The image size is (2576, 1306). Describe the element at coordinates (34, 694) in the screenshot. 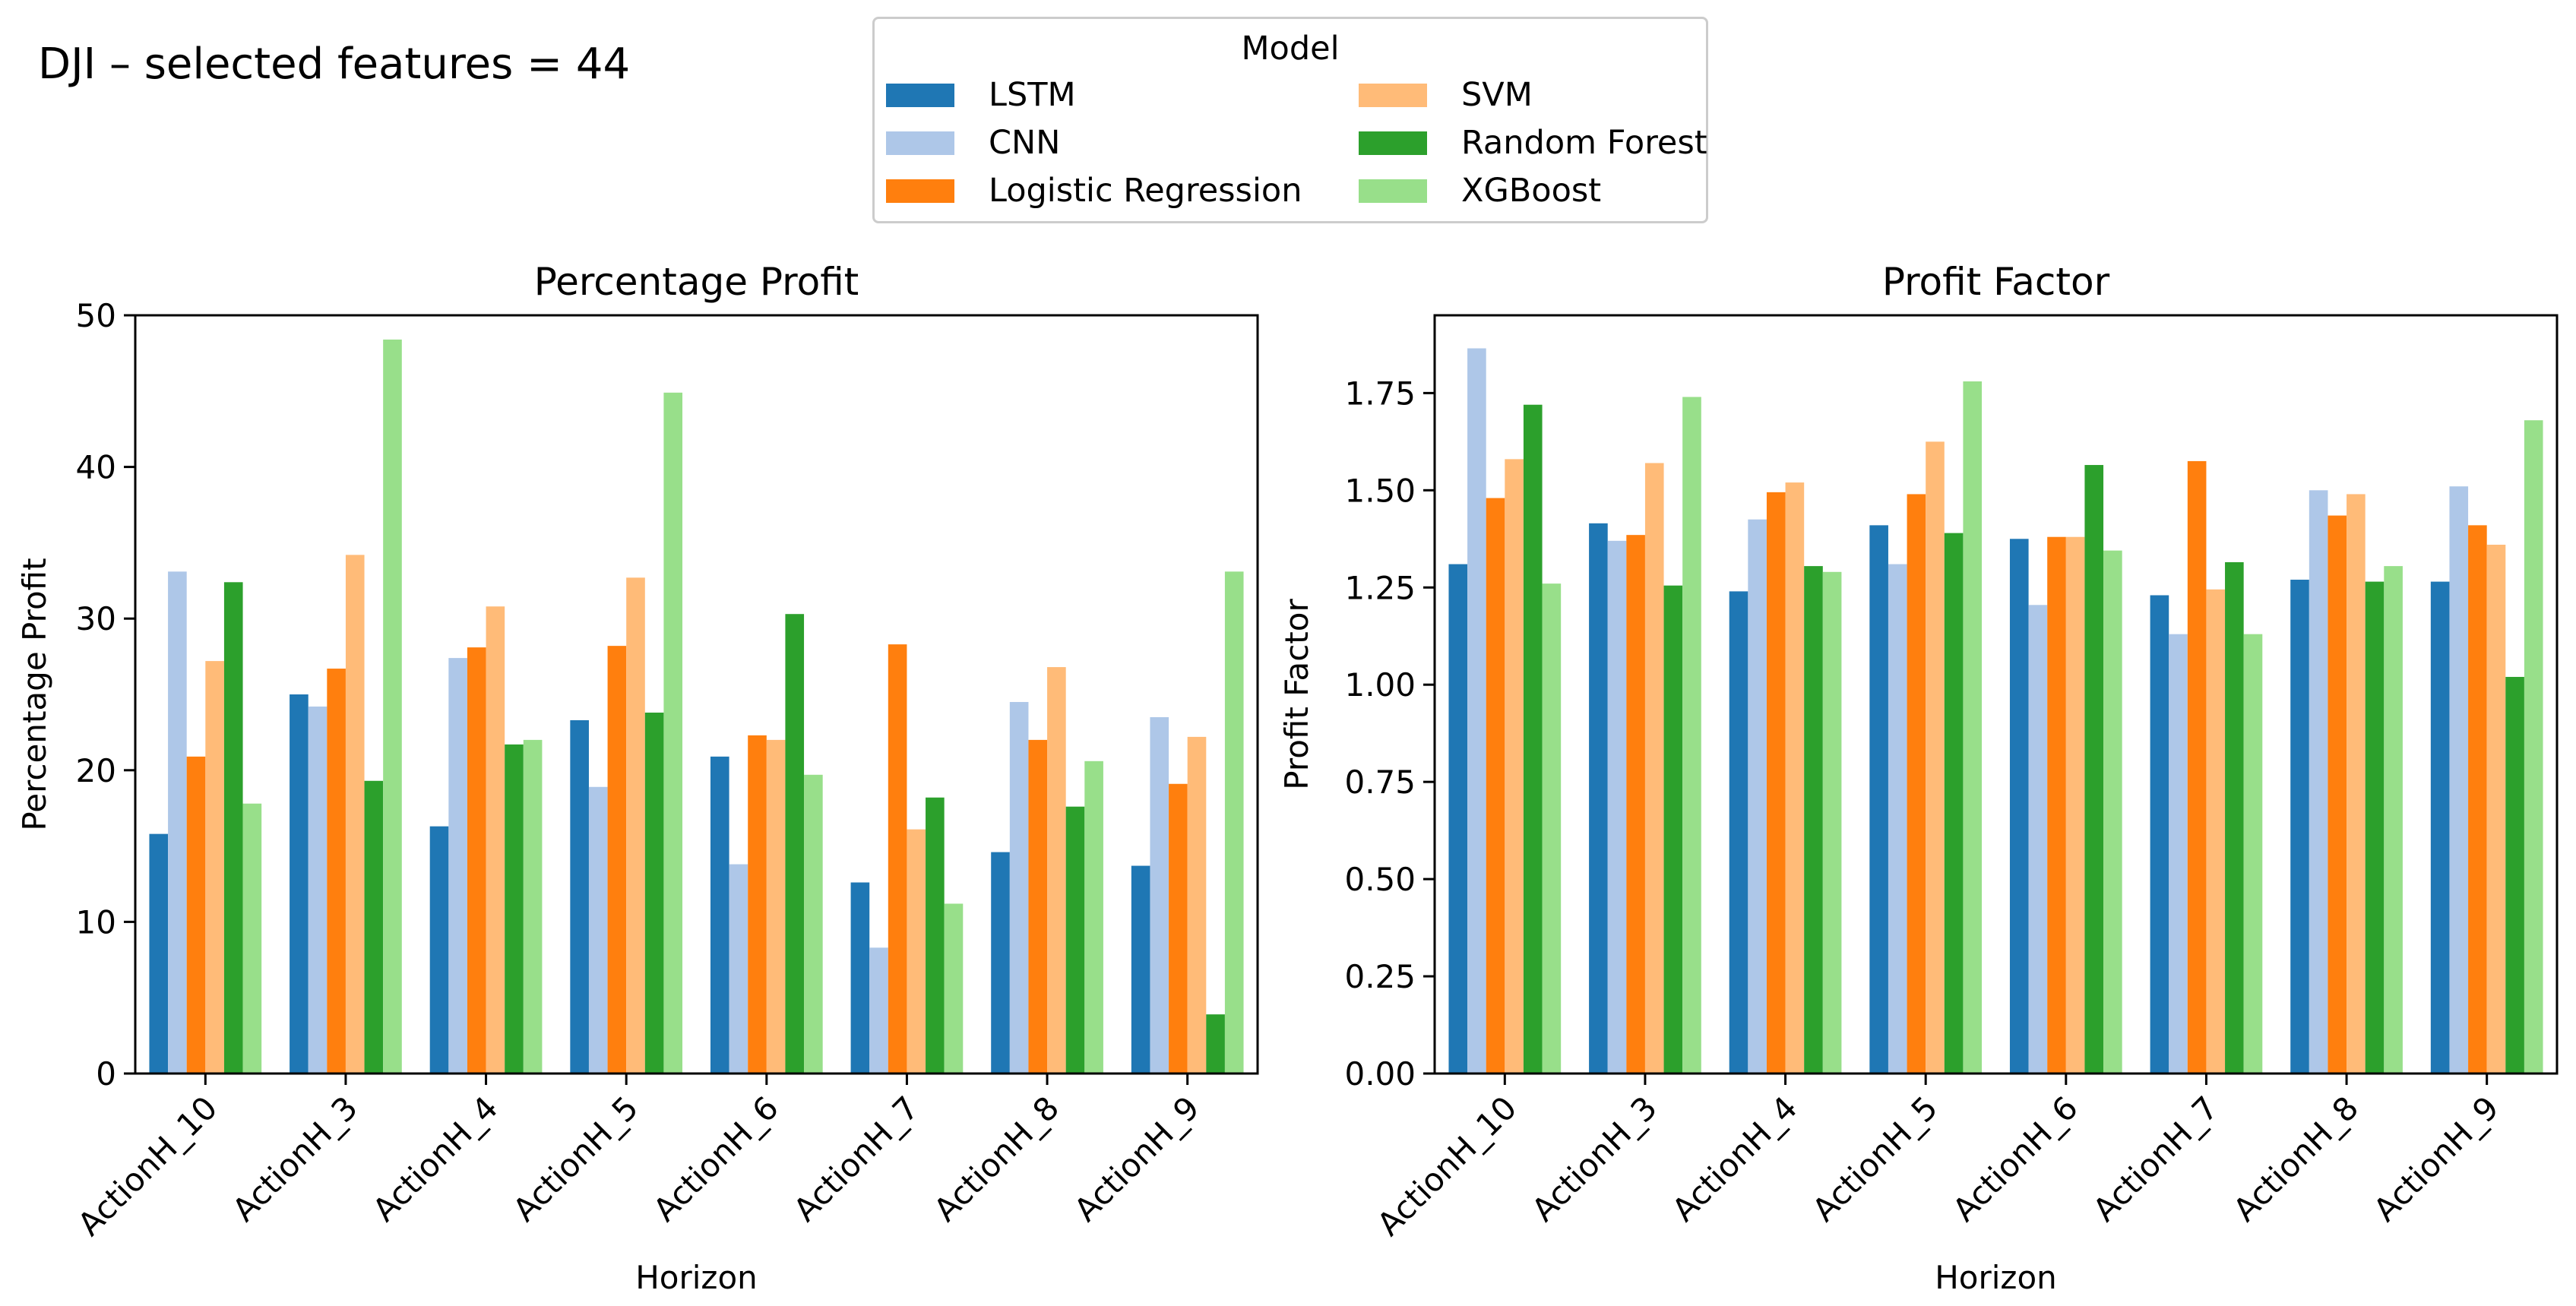

I see `y-axis-label: Percentage Profit` at that location.